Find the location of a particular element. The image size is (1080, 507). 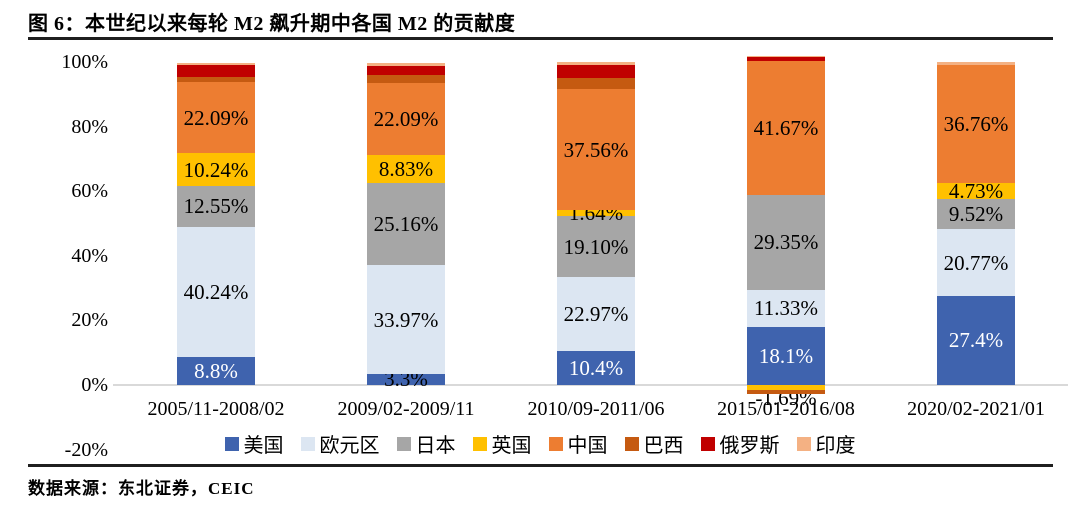

bar-segment-美国-2005/11-2008/02: 8.8% is located at coordinates (216, 370).